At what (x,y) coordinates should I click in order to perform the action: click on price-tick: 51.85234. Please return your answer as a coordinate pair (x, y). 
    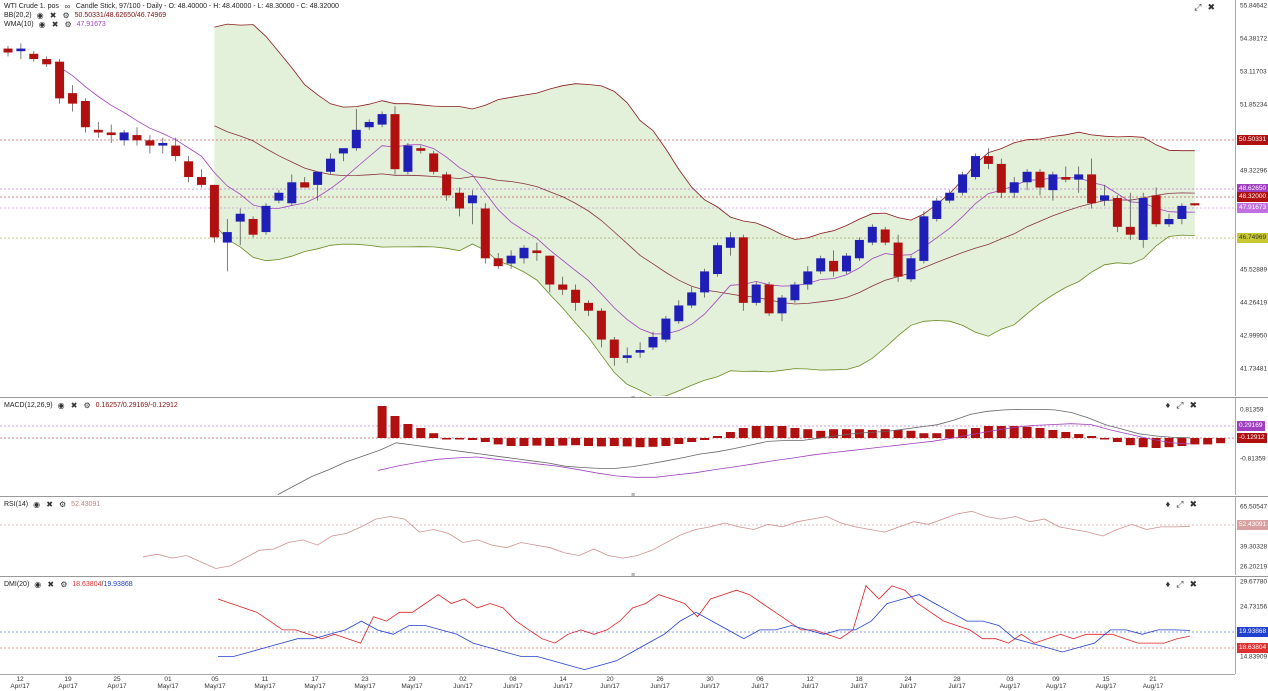
    Looking at the image, I should click on (1254, 105).